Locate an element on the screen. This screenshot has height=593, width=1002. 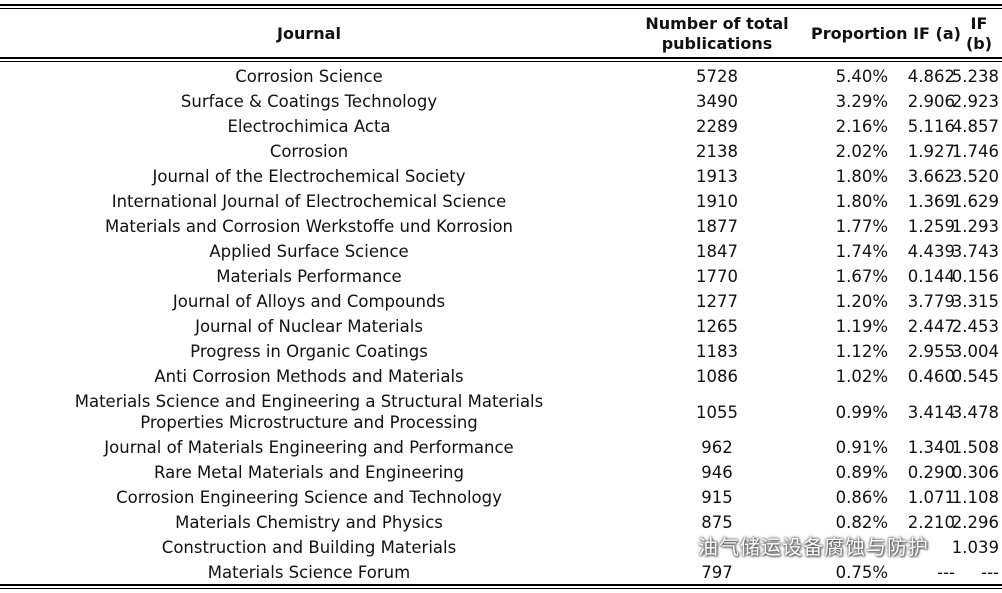
publications-cell: 2289 is located at coordinates (717, 126).